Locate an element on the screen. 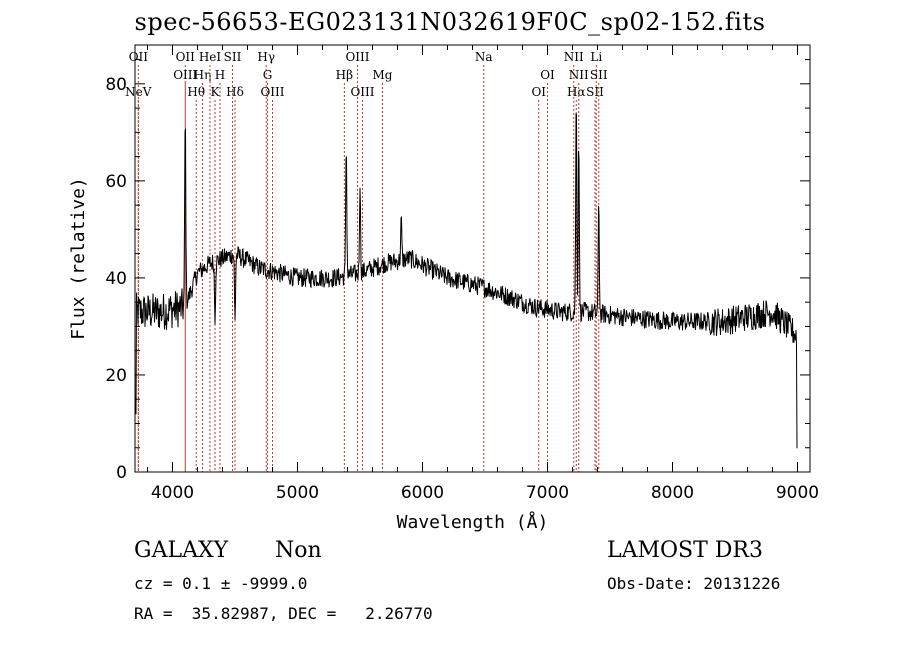  line-marker-label: K is located at coordinates (216, 92).